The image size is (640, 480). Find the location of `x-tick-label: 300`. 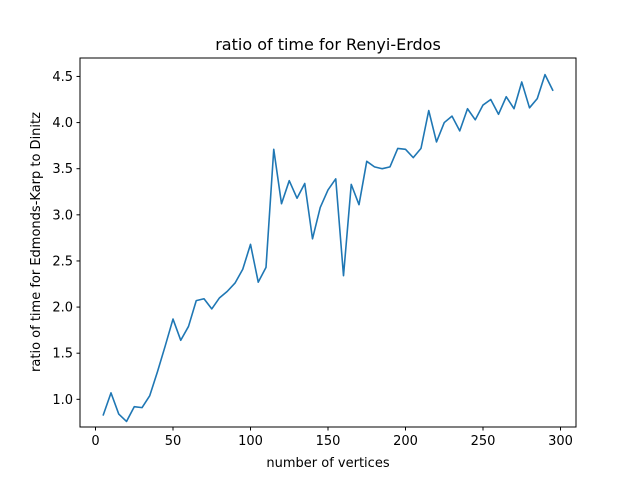

x-tick-label: 300 is located at coordinates (560, 441).